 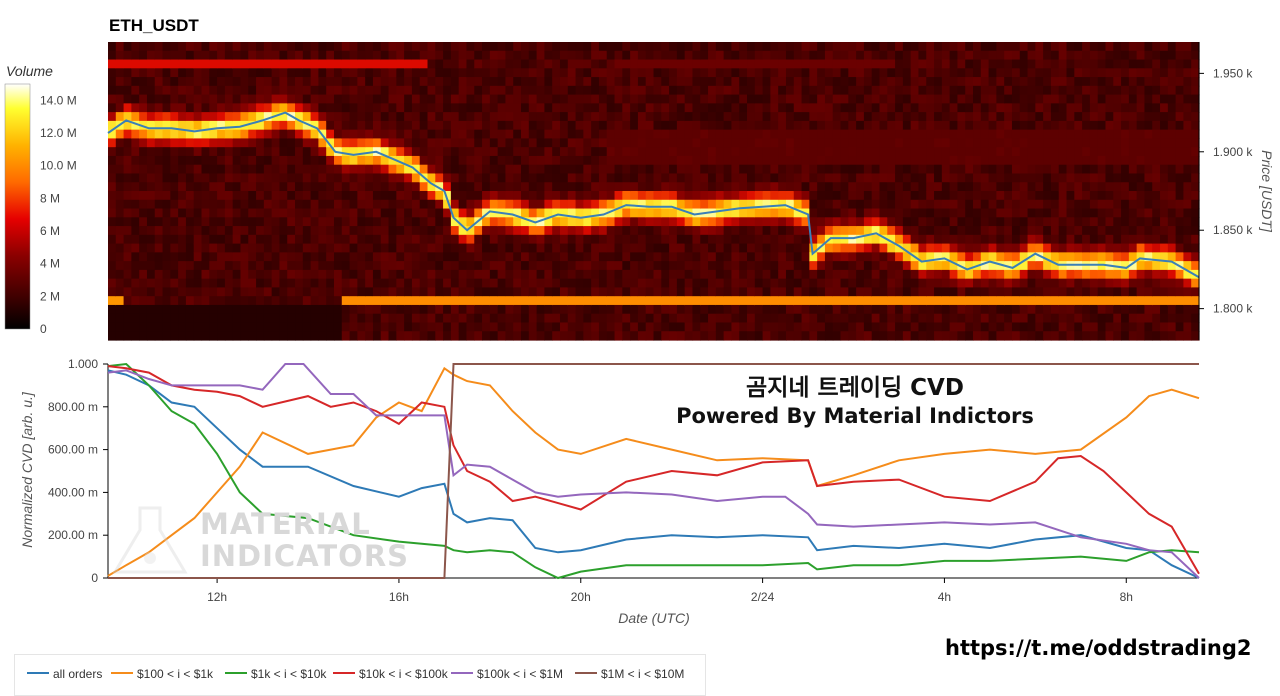 I want to click on legend-item: all orders, so click(x=64, y=675).